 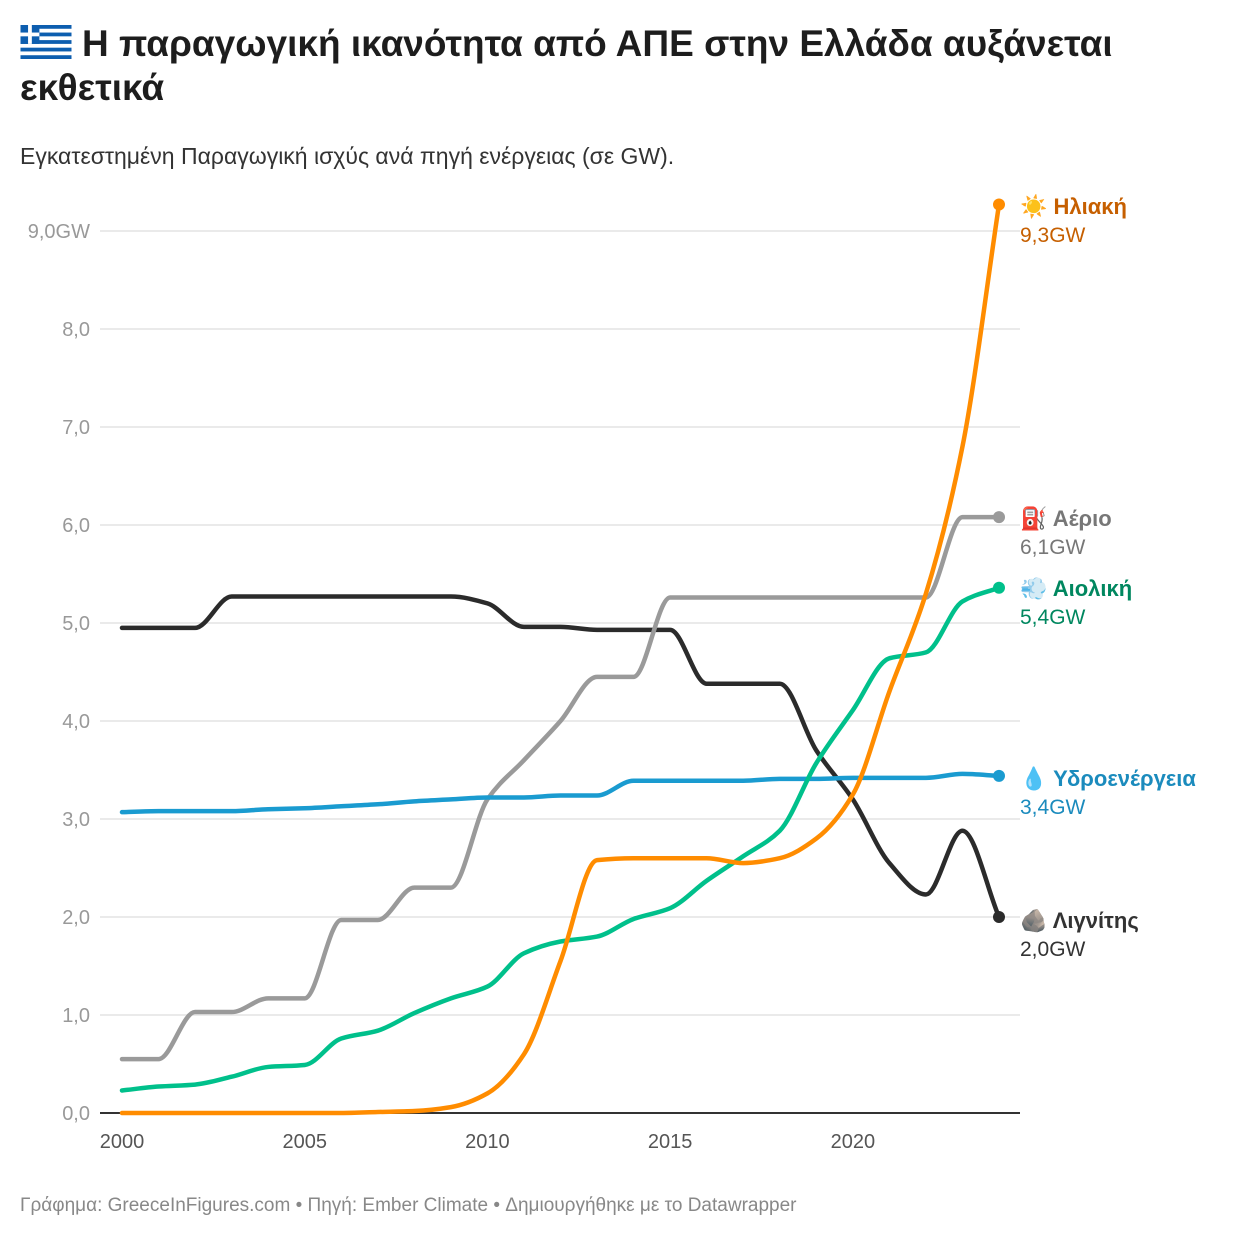 What do you see at coordinates (999, 917) in the screenshot?
I see `series-0-end-point` at bounding box center [999, 917].